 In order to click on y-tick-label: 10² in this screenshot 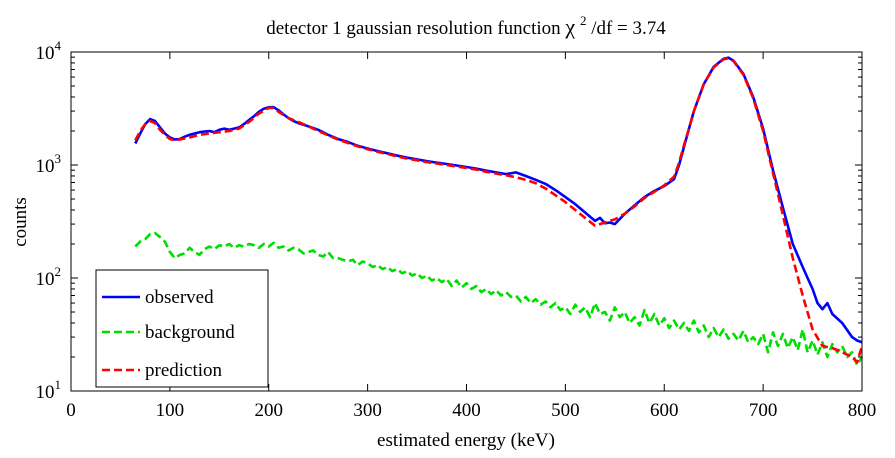, I will do `click(49, 277)`.